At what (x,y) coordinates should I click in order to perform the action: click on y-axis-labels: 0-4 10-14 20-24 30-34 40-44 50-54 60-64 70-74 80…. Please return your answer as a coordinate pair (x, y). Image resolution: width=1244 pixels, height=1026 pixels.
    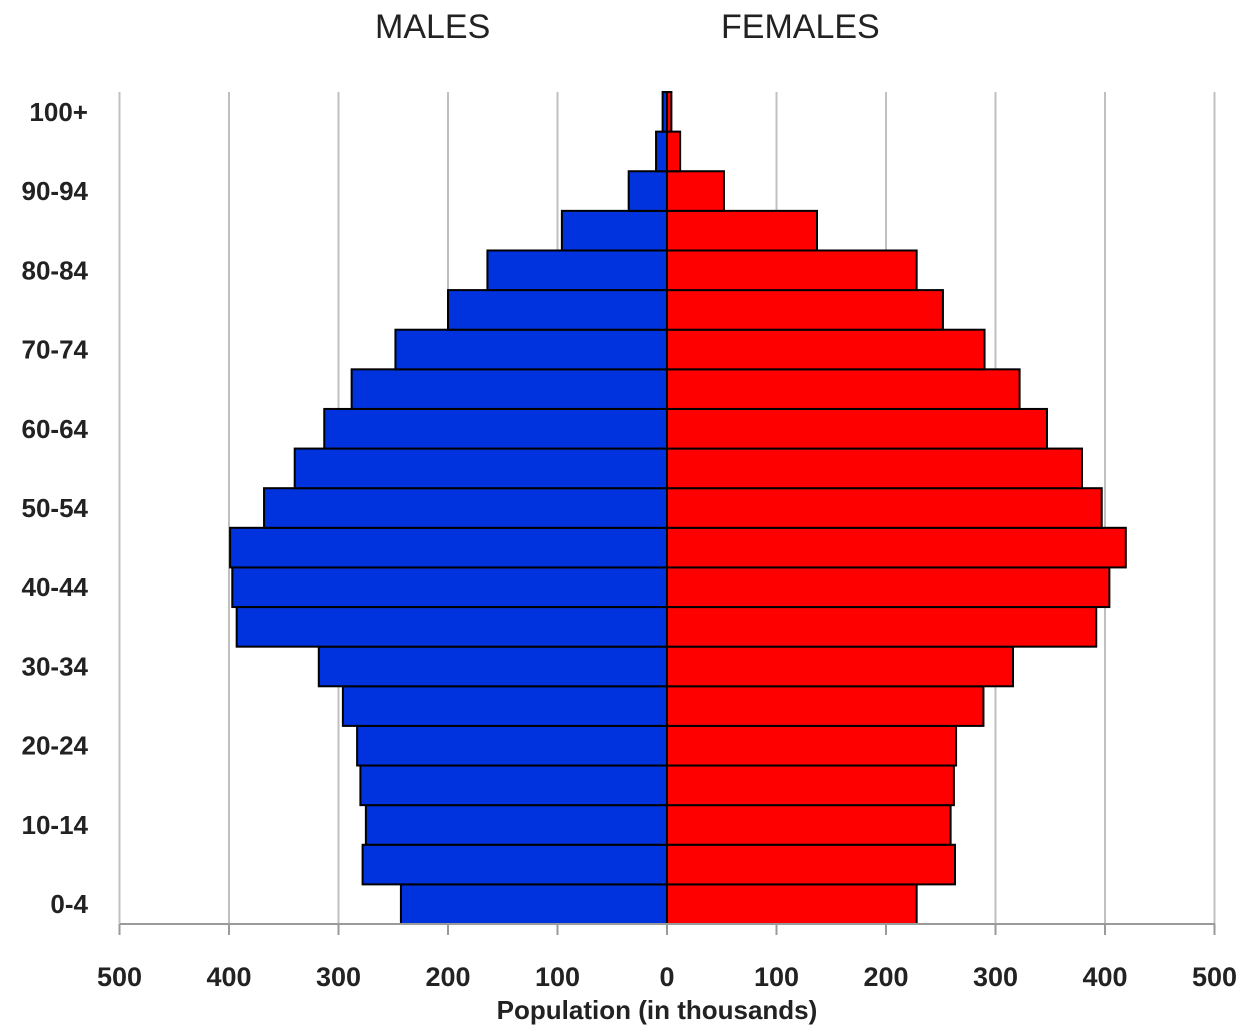
    Looking at the image, I should click on (55, 508).